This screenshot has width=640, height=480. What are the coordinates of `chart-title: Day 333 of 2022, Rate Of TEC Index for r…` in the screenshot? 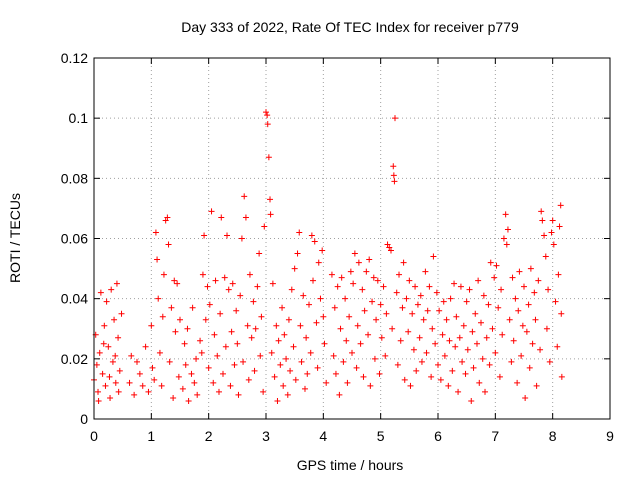 It's located at (350, 27).